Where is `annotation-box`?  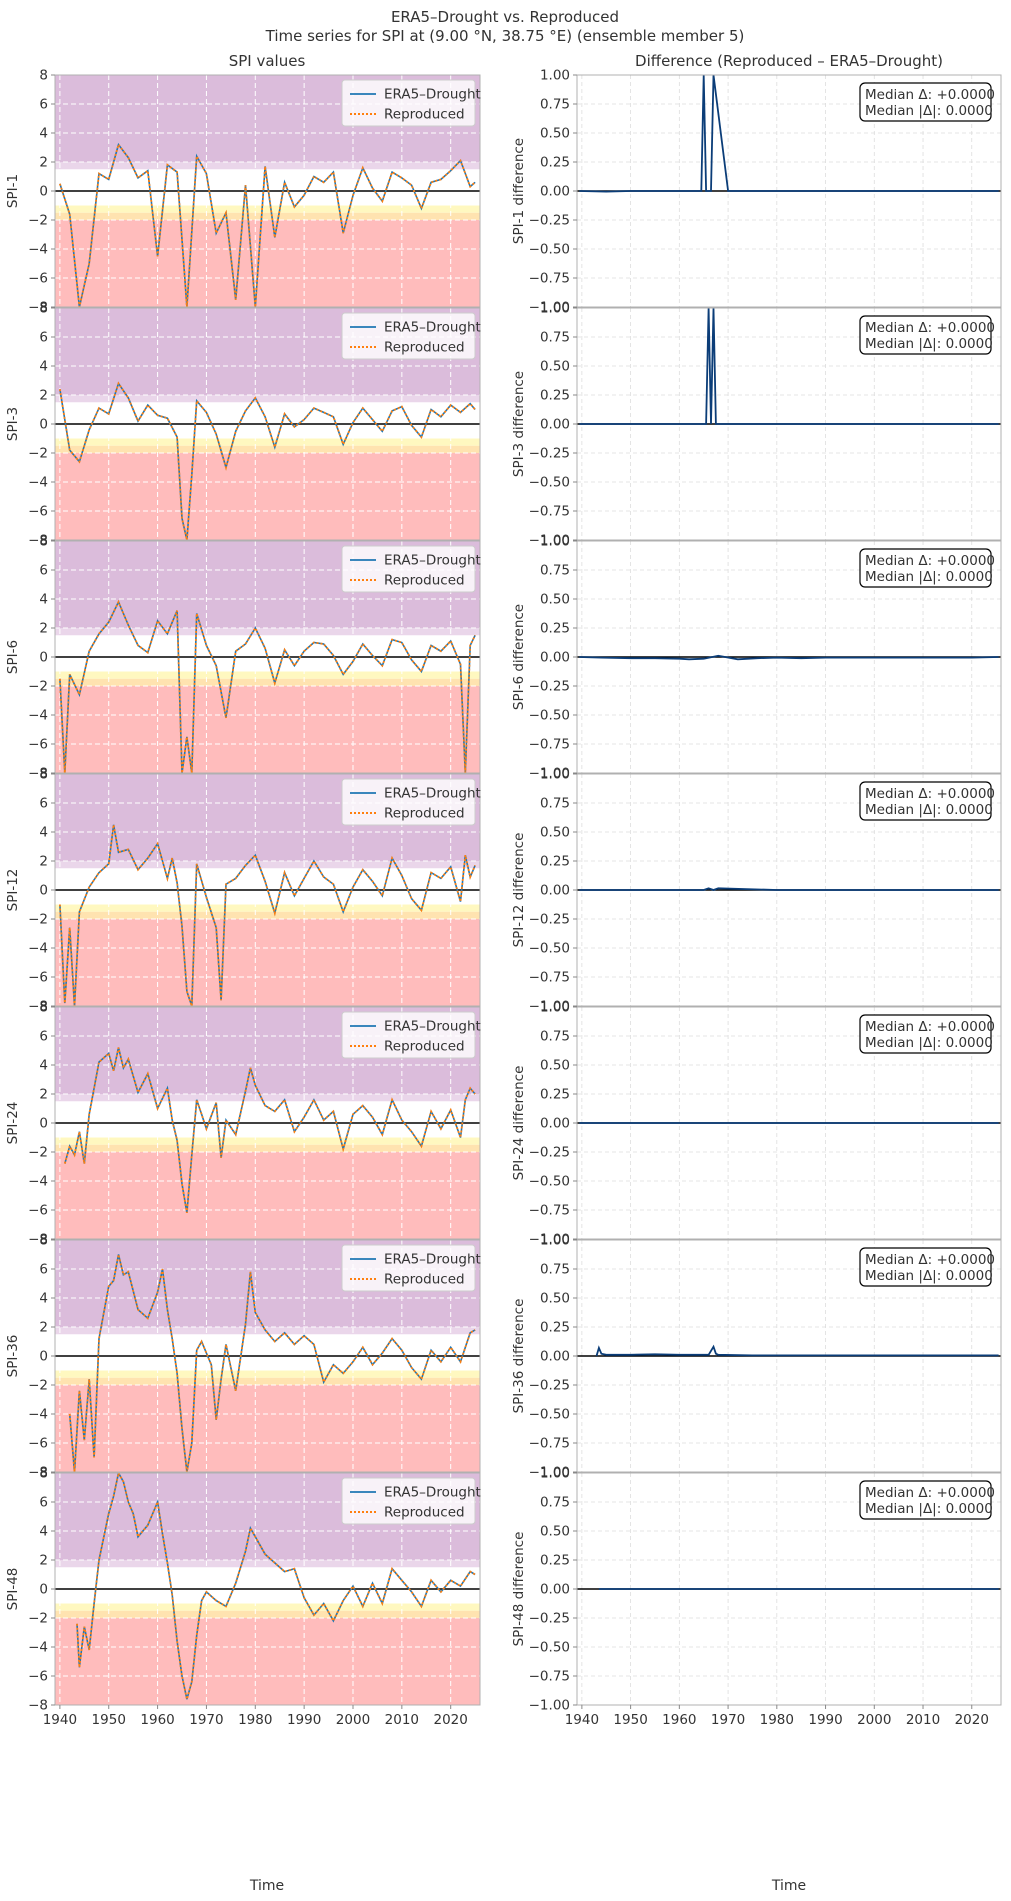
annotation-box is located at coordinates (925, 102).